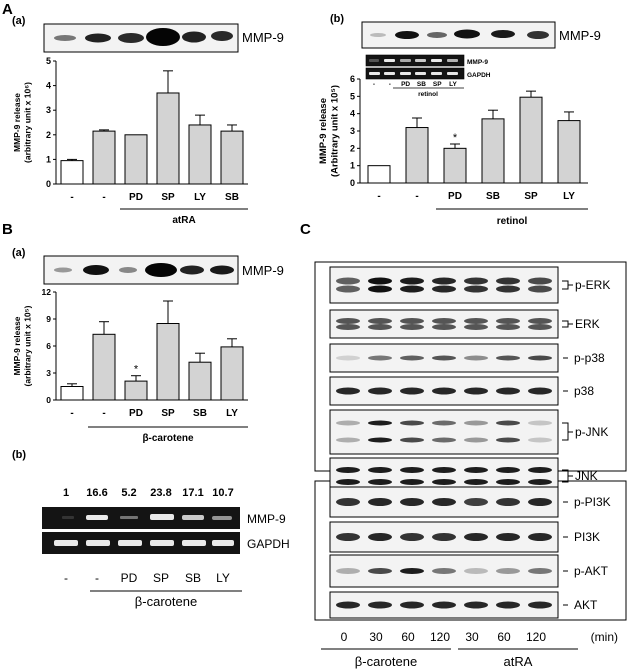 This screenshot has width=633, height=672. I want to click on panel-letter-a: A, so click(7, 9).